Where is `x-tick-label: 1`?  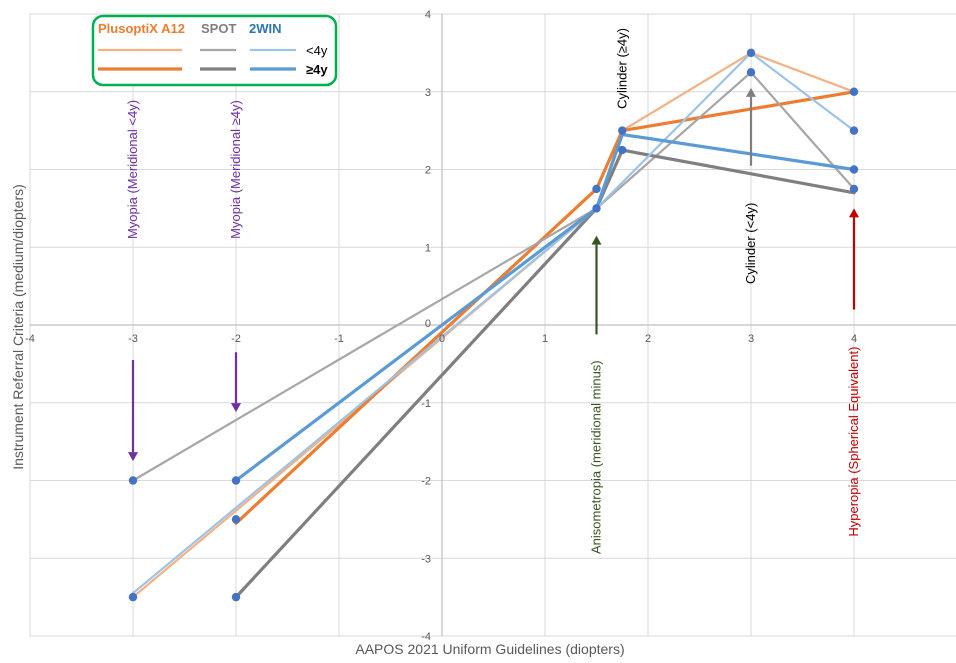 x-tick-label: 1 is located at coordinates (545, 339).